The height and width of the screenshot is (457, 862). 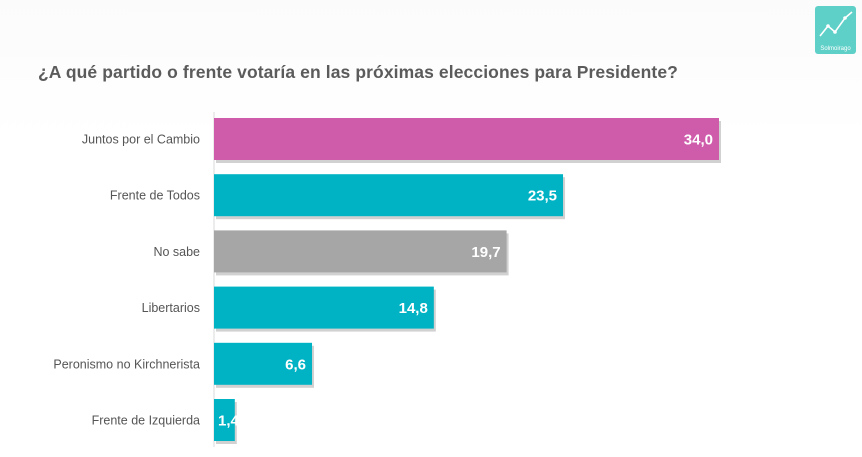 What do you see at coordinates (126, 364) in the screenshot?
I see `category-label: Peronismo no Kirchnerista` at bounding box center [126, 364].